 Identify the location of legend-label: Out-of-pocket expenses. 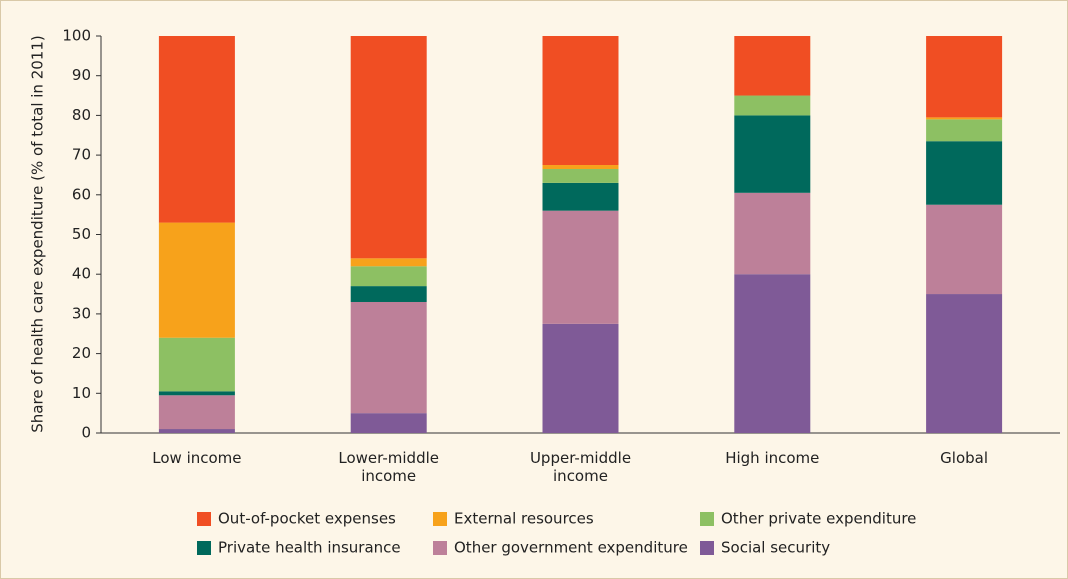
(307, 519).